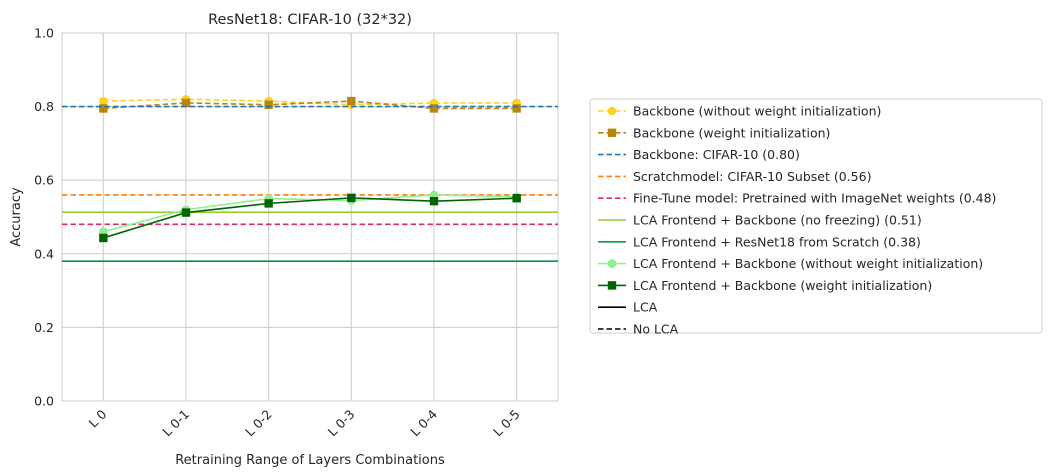  I want to click on y-tick-label: 0.4, so click(44, 253).